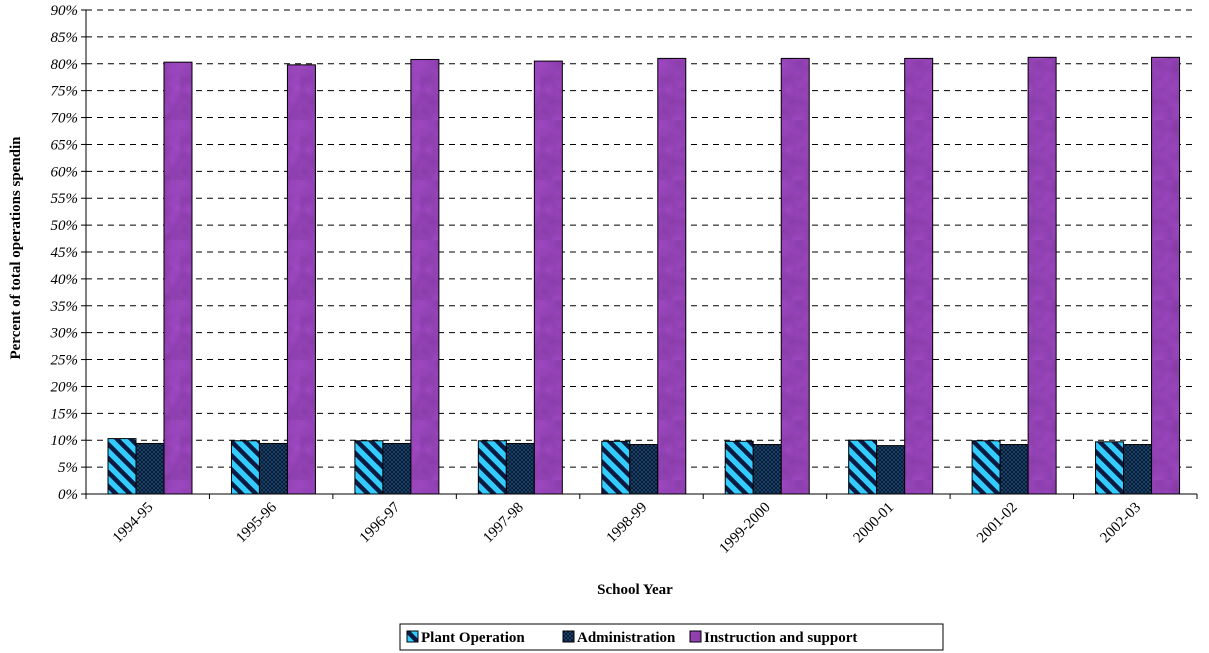  Describe the element at coordinates (65, 92) in the screenshot. I see `y-tick-label: 75%` at that location.